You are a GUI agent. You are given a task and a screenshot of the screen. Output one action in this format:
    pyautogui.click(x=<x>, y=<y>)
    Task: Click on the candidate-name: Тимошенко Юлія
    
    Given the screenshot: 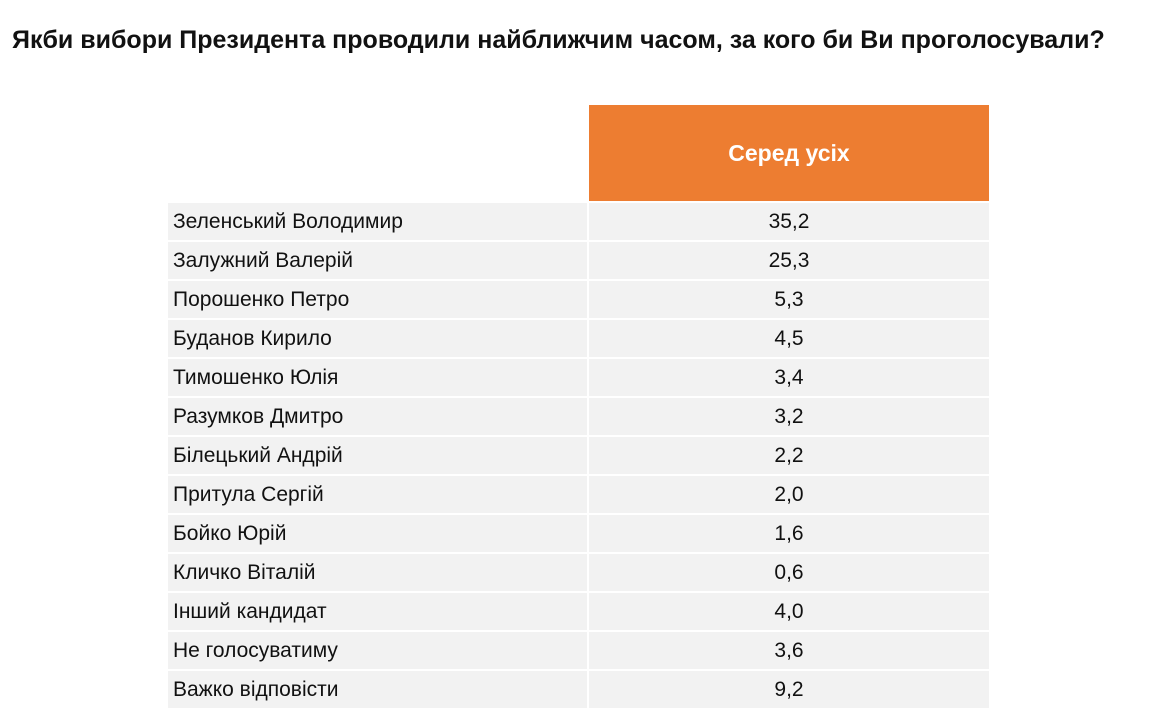 What is the action you would take?
    pyautogui.click(x=377, y=377)
    